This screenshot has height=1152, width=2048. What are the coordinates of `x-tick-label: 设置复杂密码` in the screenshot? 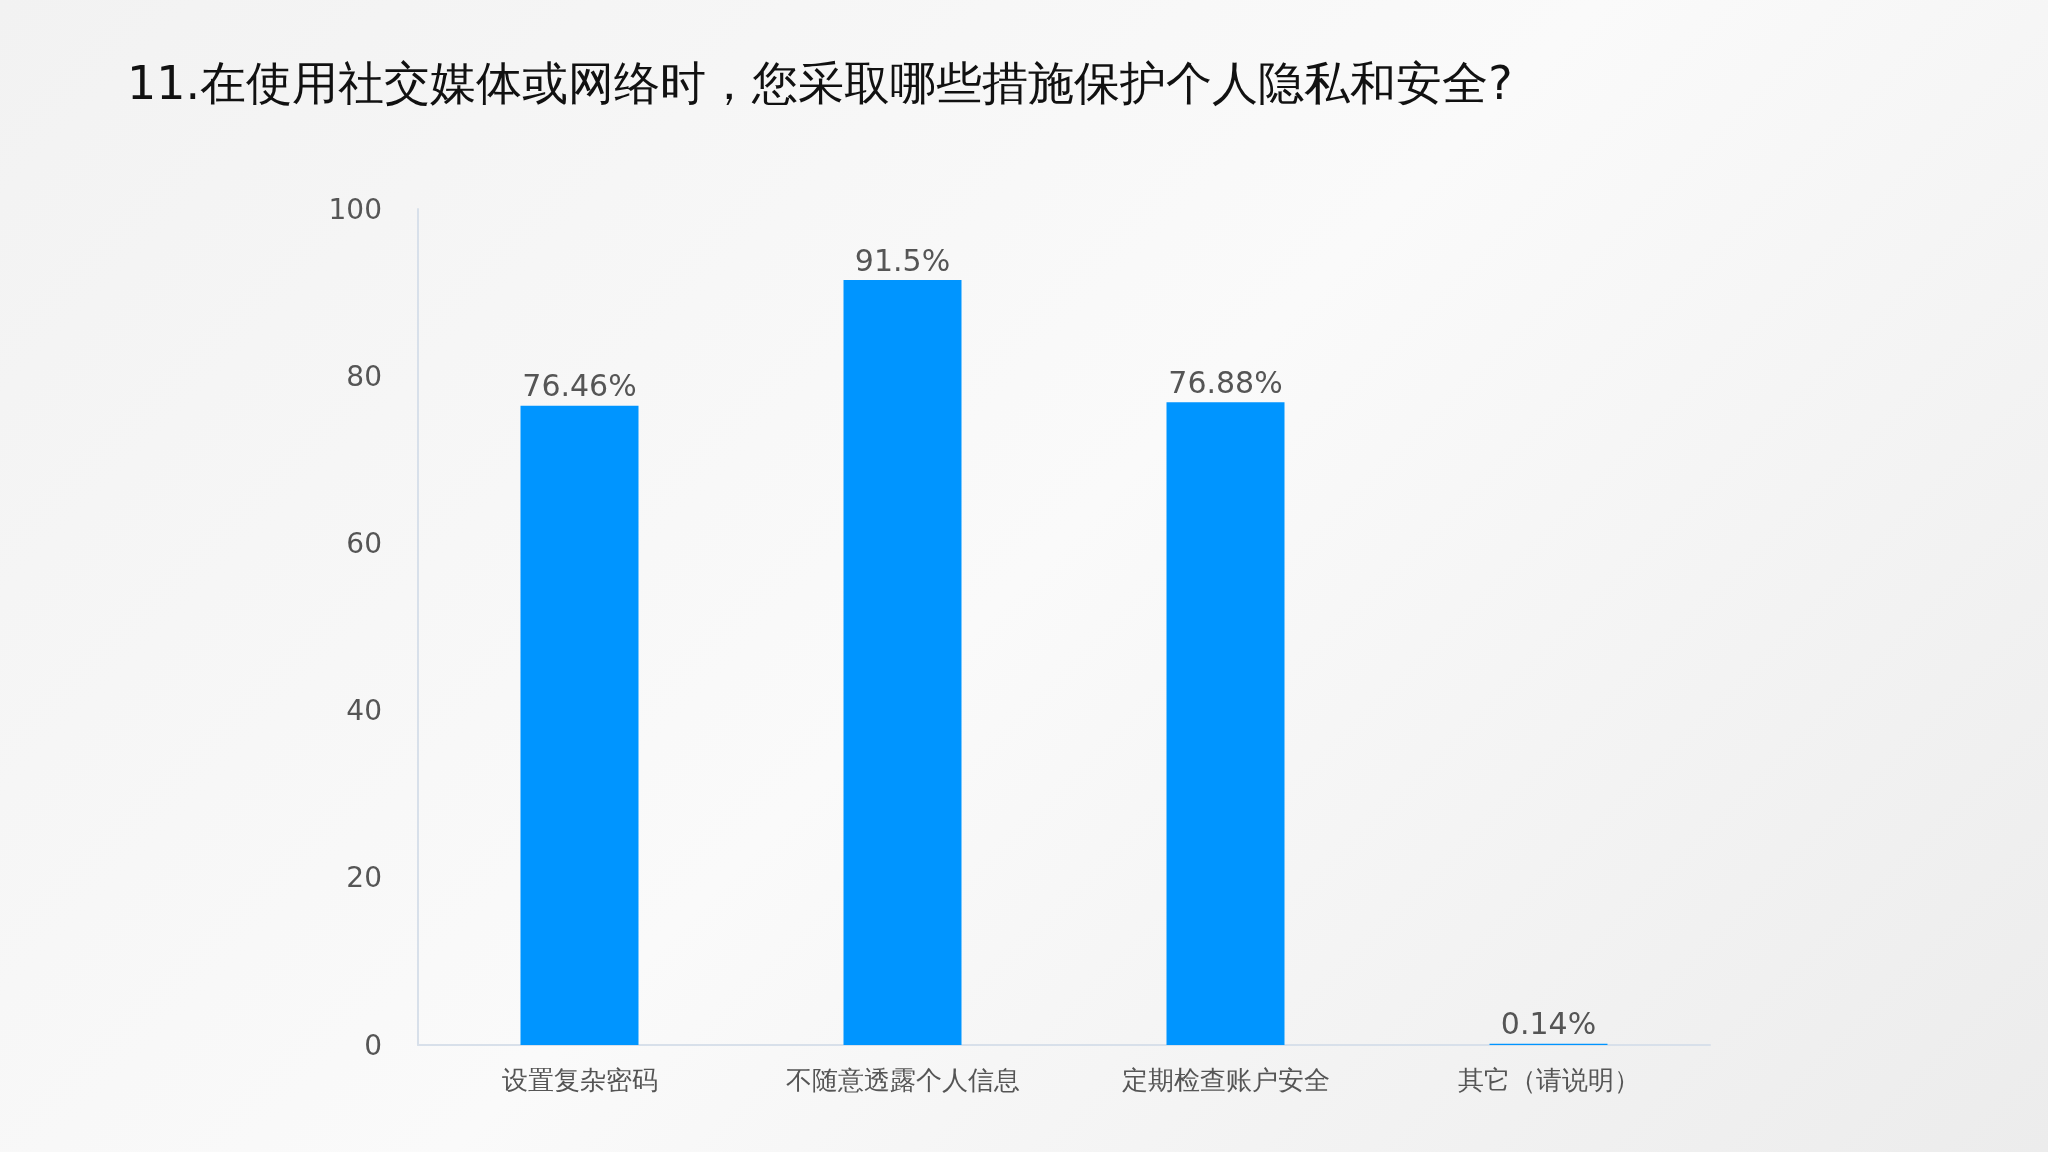 It's located at (579, 1080).